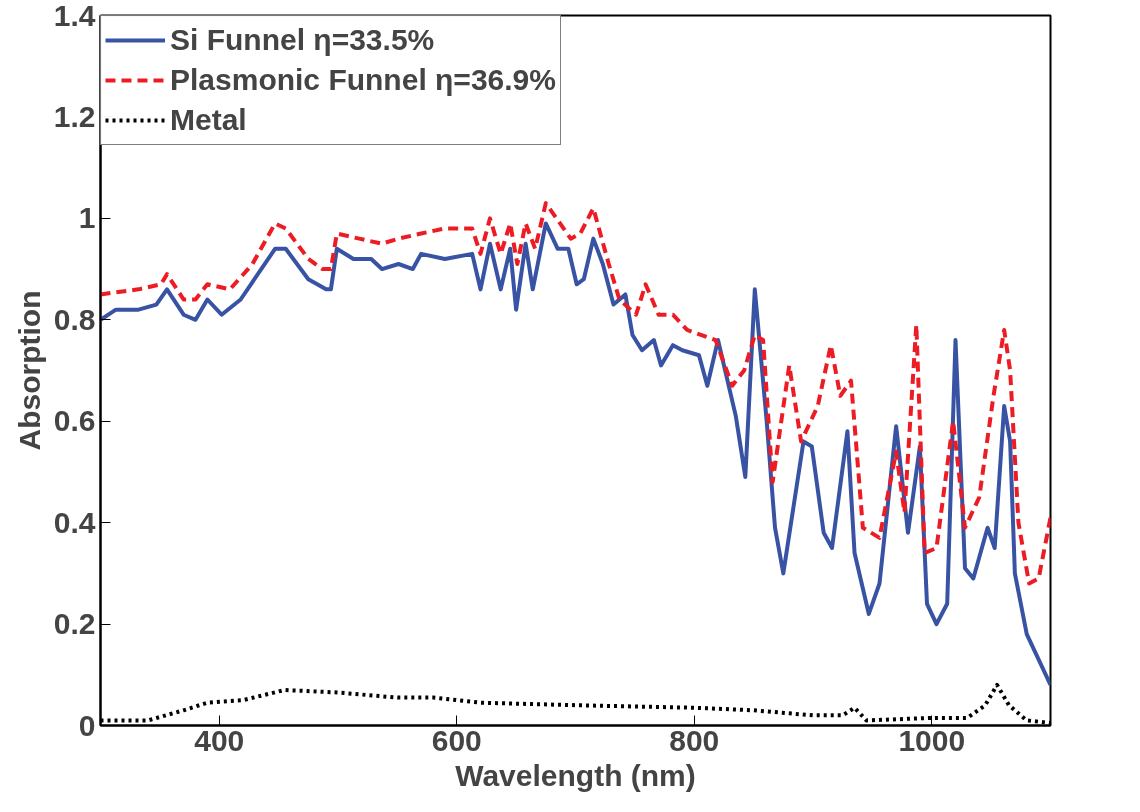  Describe the element at coordinates (74, 116) in the screenshot. I see `y-tick-label: 1.2` at that location.